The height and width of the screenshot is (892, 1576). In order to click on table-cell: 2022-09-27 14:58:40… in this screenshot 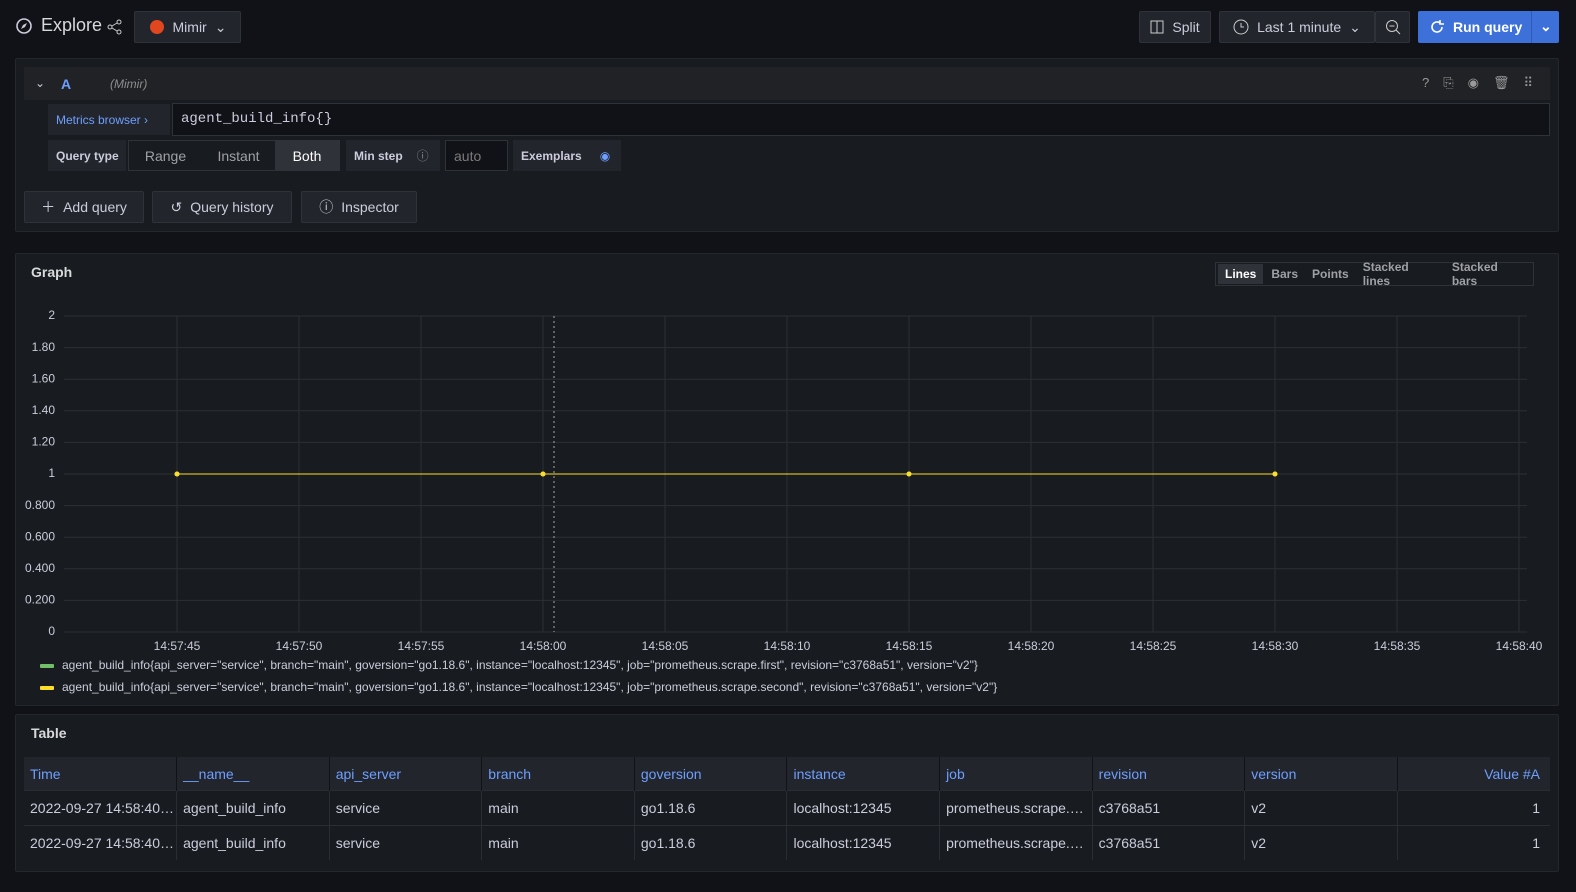, I will do `click(101, 808)`.